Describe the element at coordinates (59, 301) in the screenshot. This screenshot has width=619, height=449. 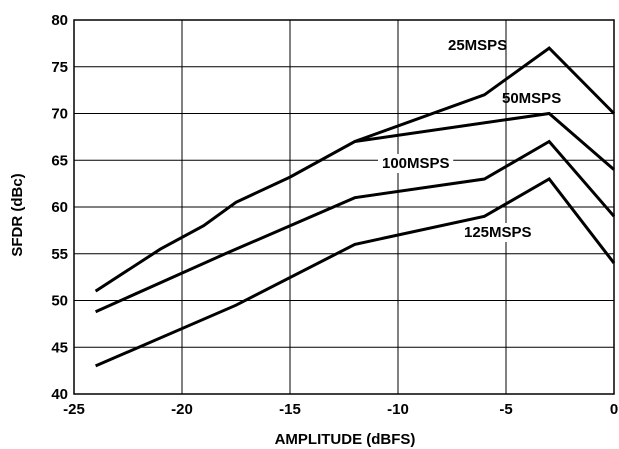
I see `y-tick-label: 50` at that location.